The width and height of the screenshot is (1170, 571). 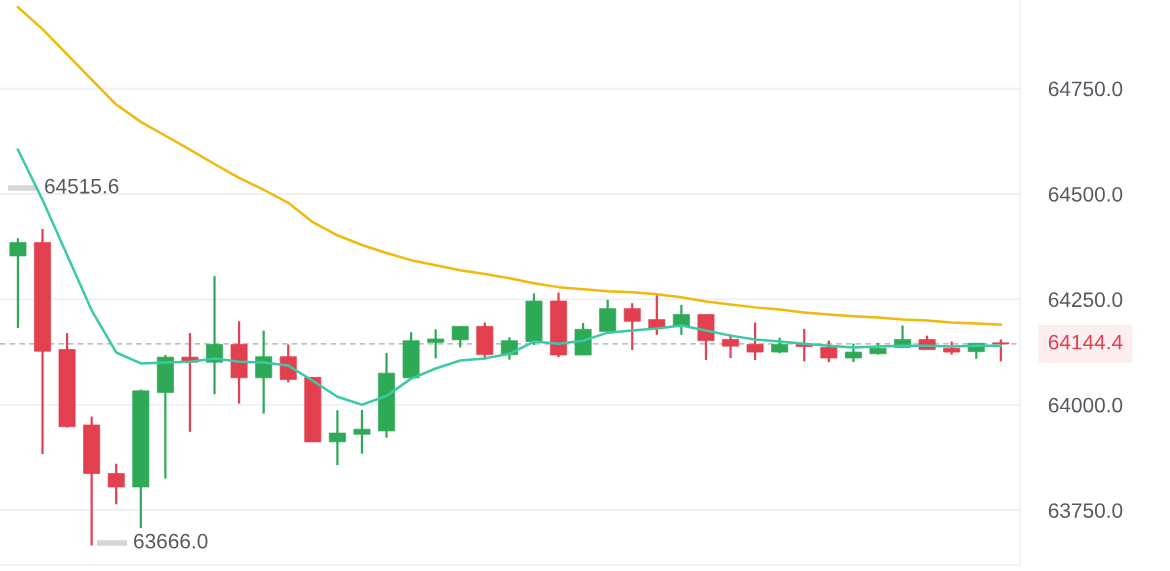 I want to click on ref-line-label: 64144.4, so click(x=1085, y=342).